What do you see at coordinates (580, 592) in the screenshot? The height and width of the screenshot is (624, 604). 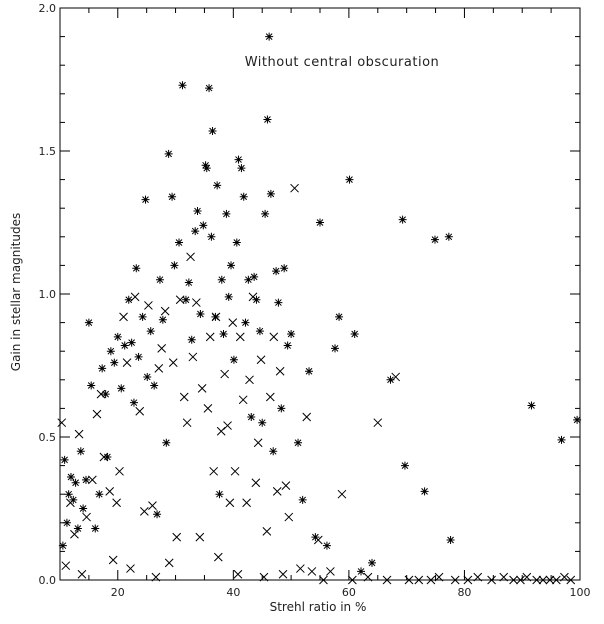 I see `x-tick-label: 100` at bounding box center [580, 592].